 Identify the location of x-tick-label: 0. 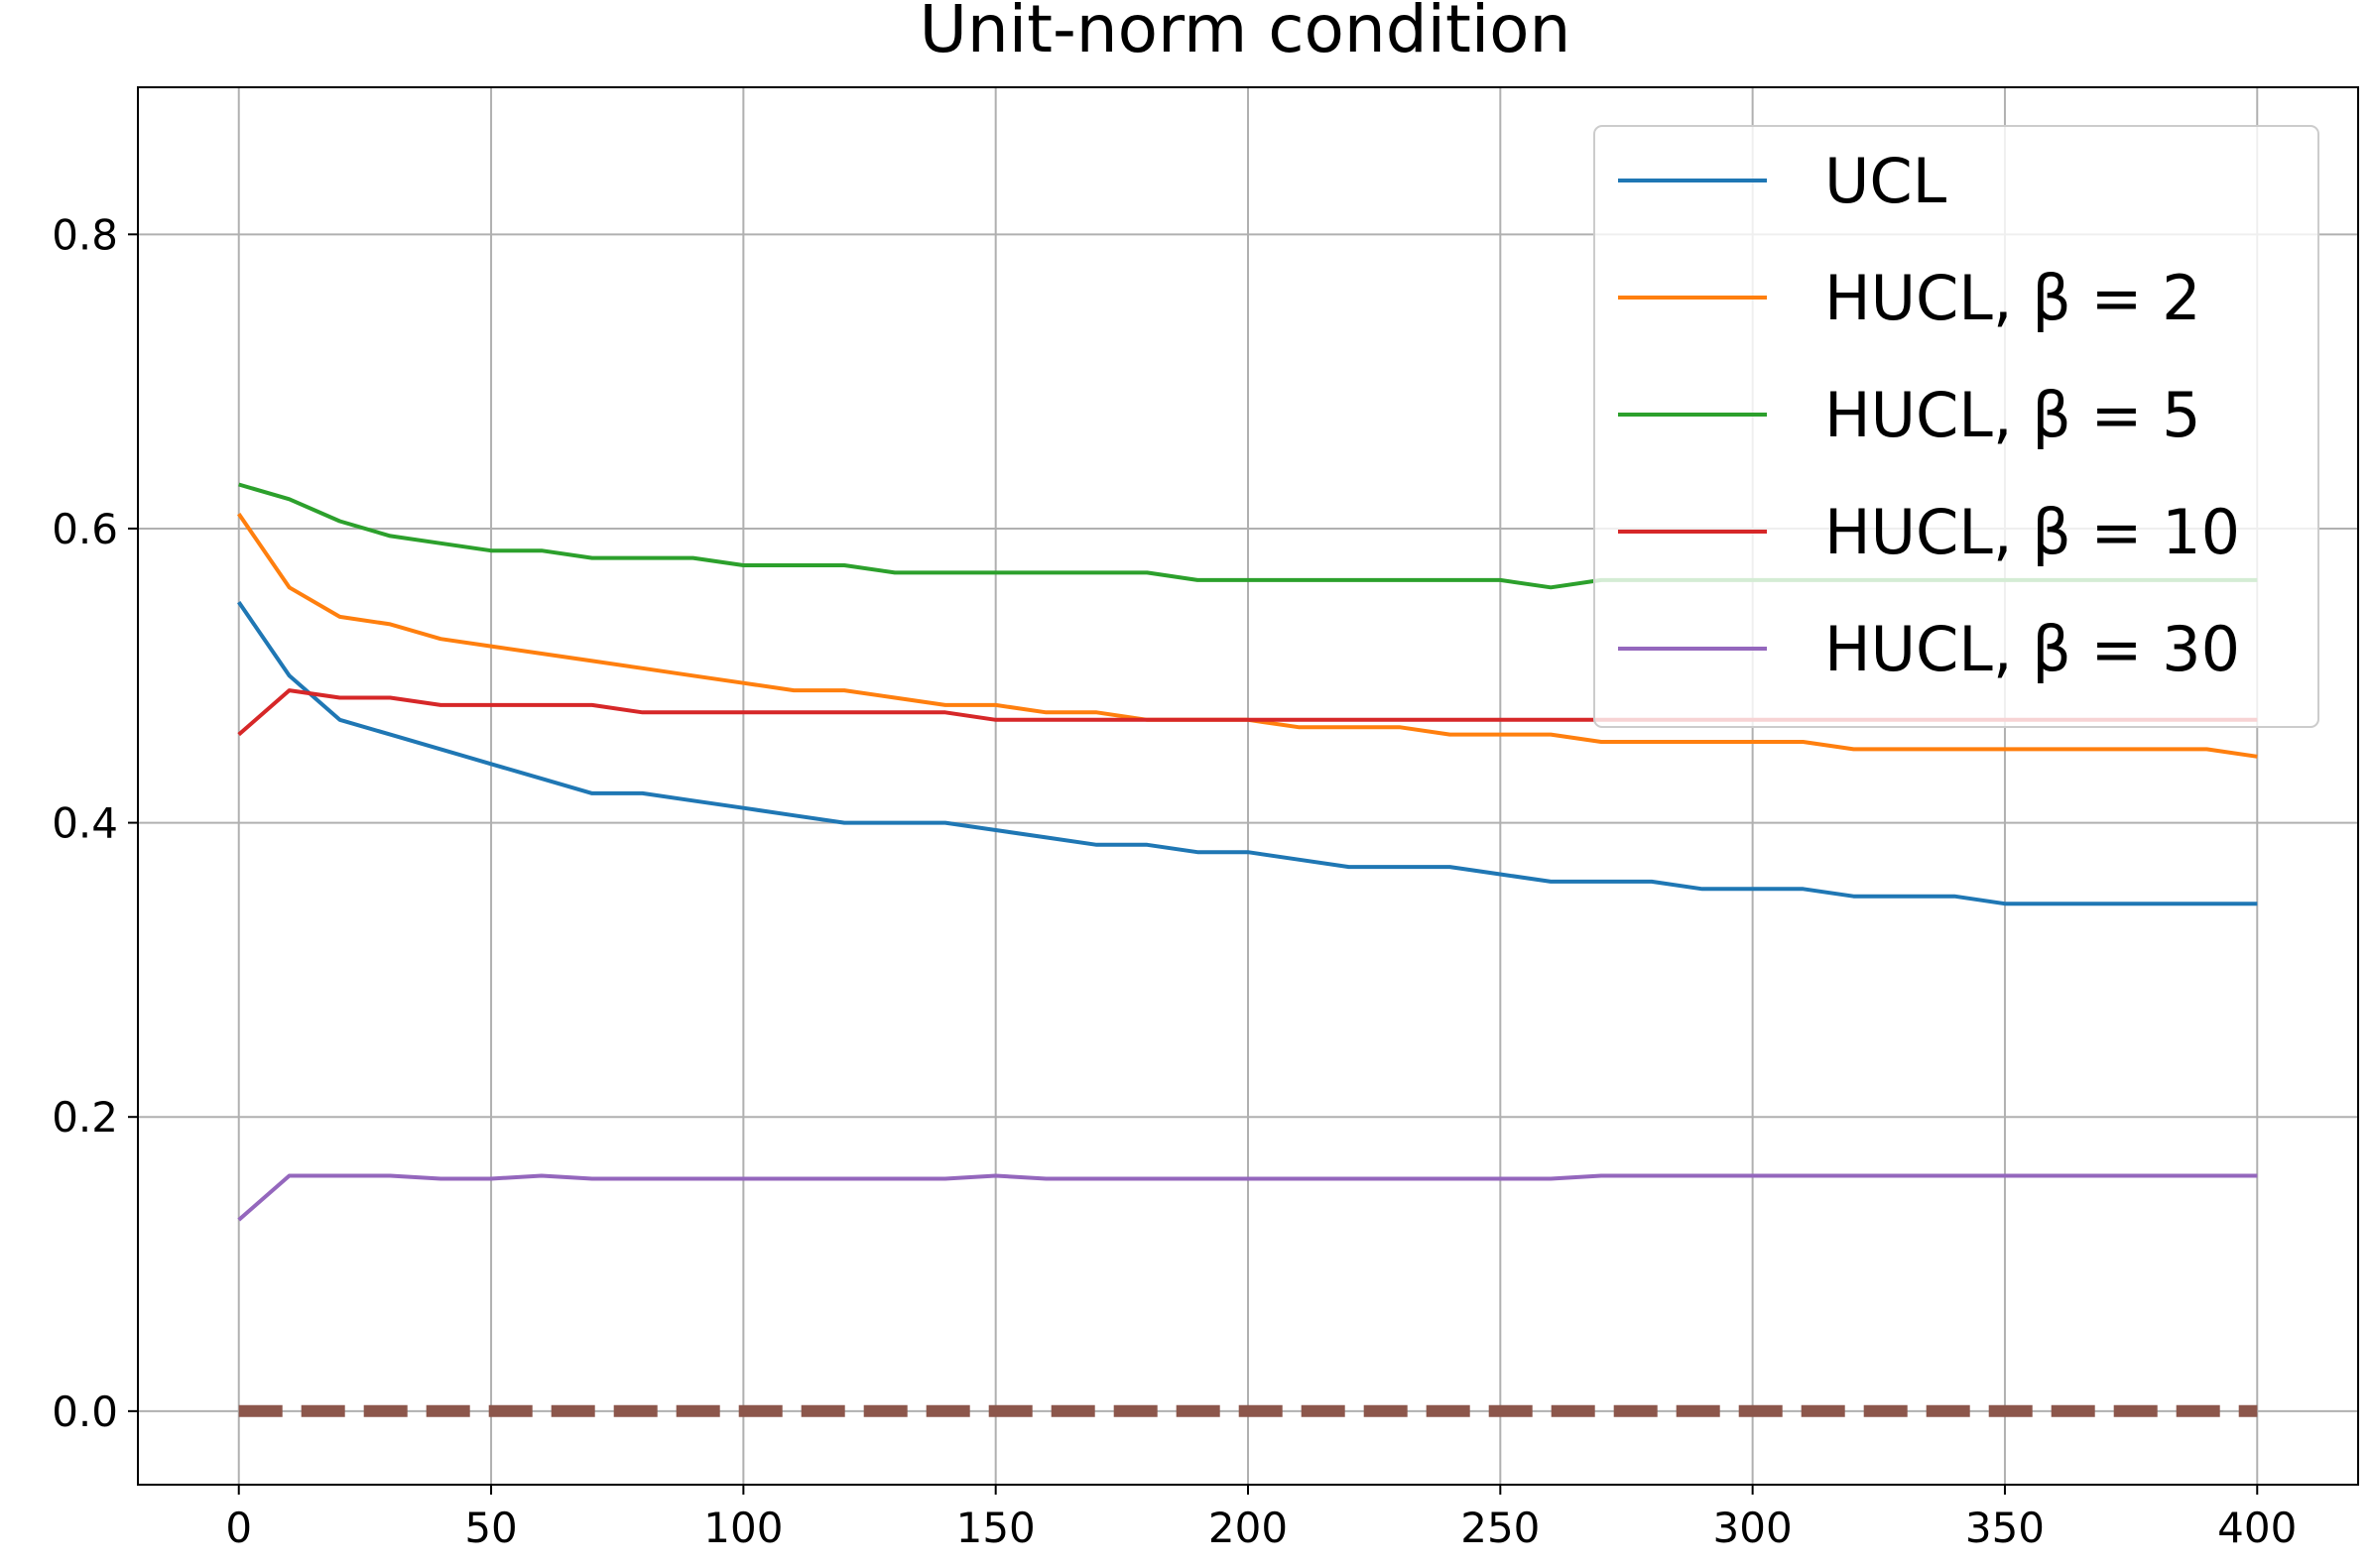
(238, 1528).